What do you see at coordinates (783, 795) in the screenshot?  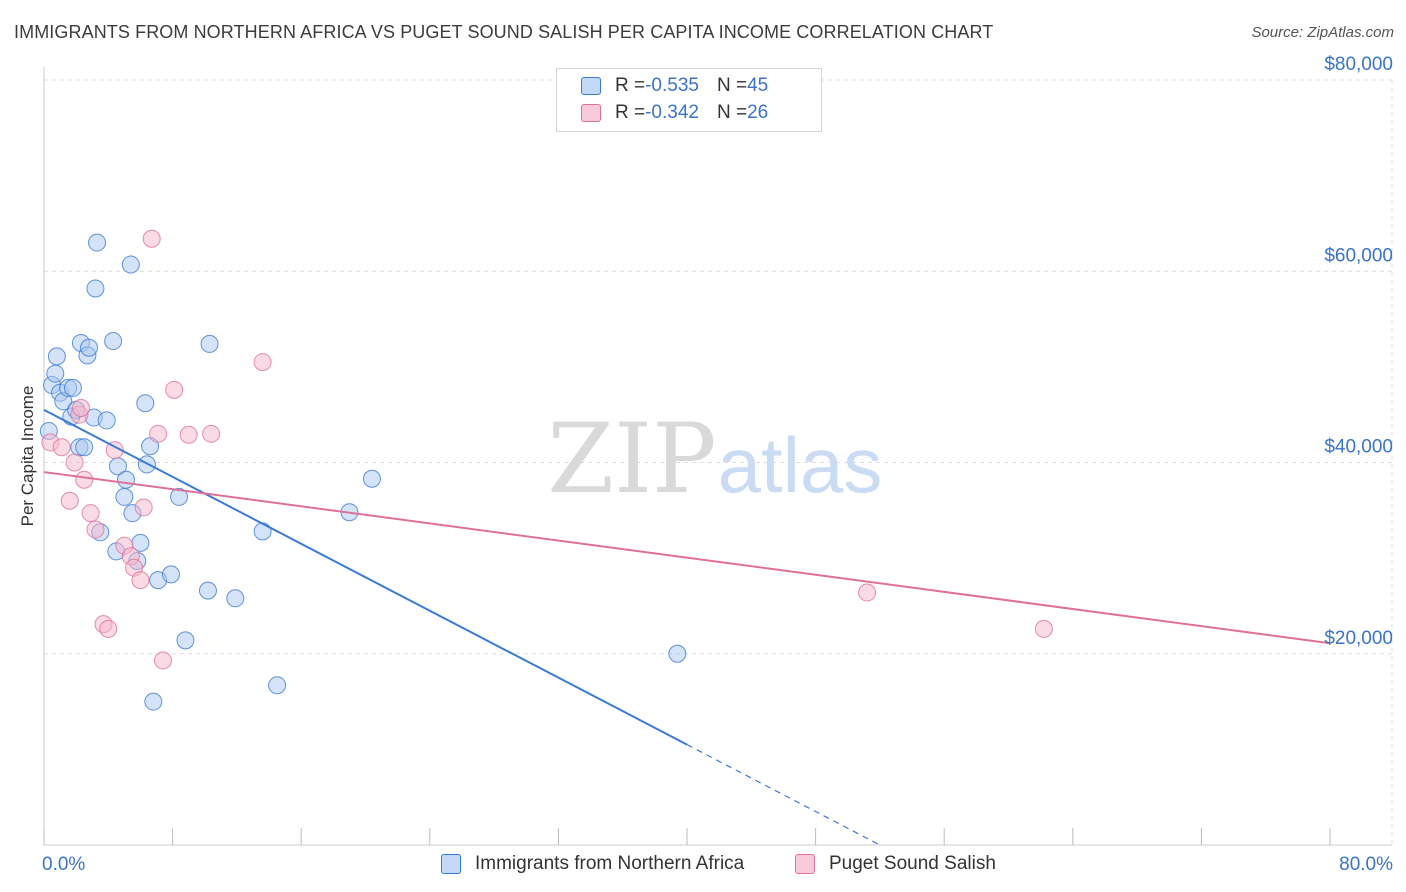 I see `northern-africa-trendline-extension` at bounding box center [783, 795].